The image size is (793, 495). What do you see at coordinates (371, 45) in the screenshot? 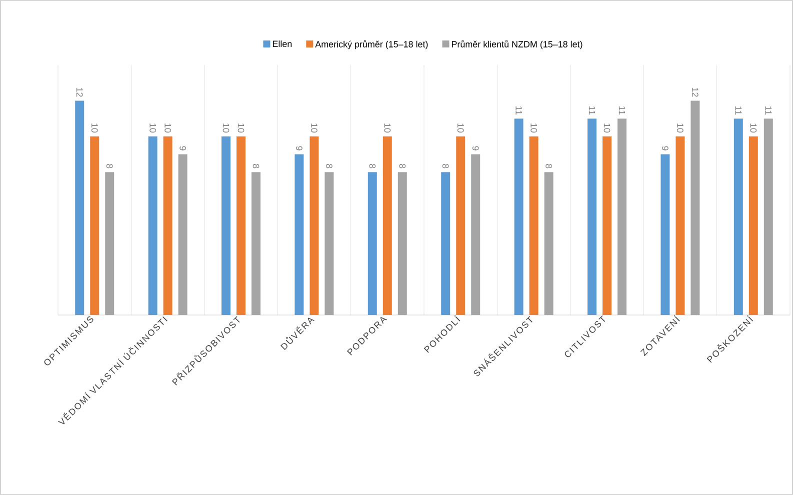
I see `legend-label: Americký průměr (15–18 let)` at bounding box center [371, 45].